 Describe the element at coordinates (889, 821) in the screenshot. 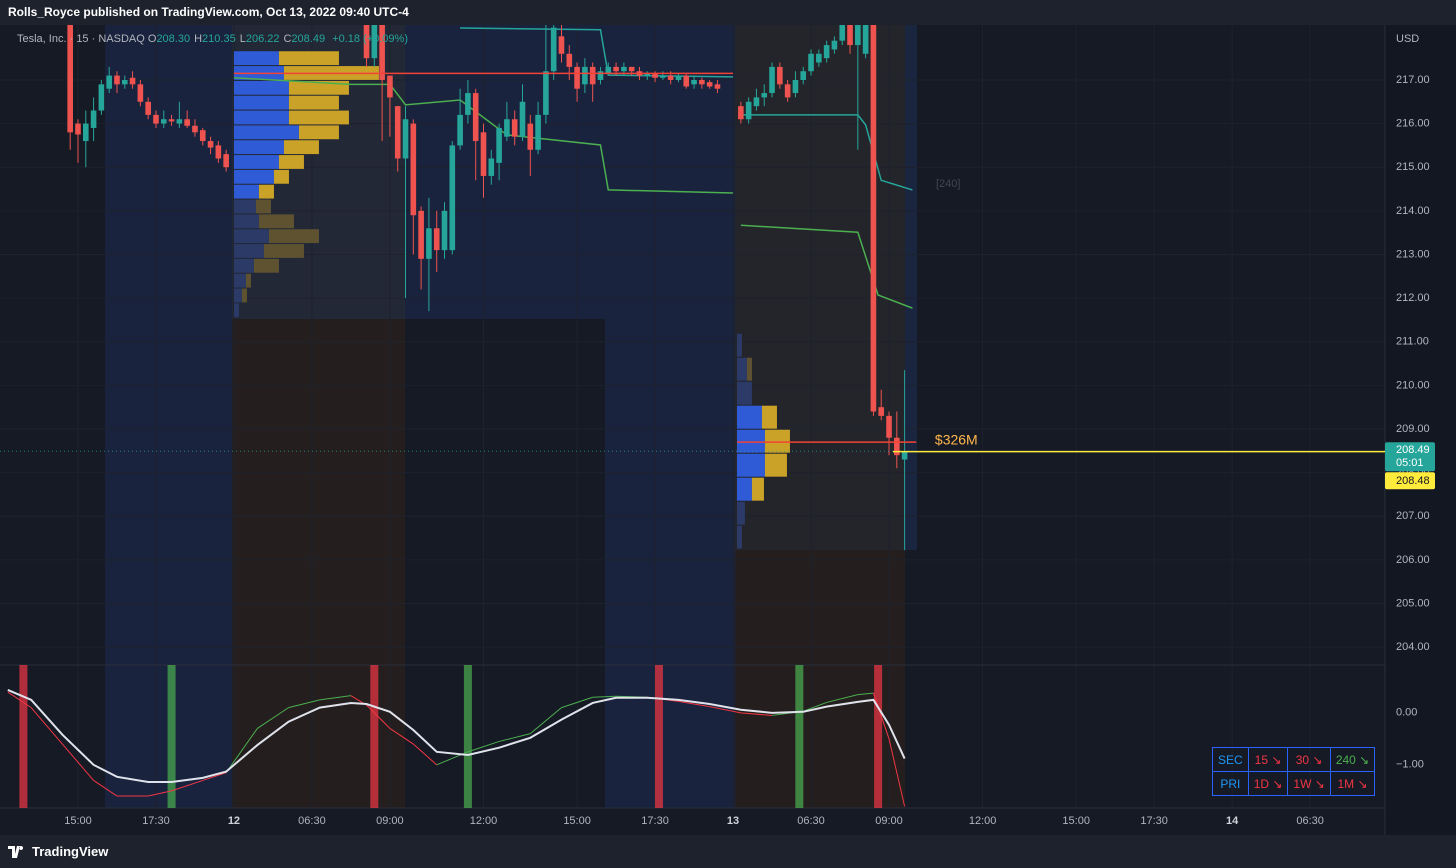

I see `x-tick-label: 09:00` at that location.